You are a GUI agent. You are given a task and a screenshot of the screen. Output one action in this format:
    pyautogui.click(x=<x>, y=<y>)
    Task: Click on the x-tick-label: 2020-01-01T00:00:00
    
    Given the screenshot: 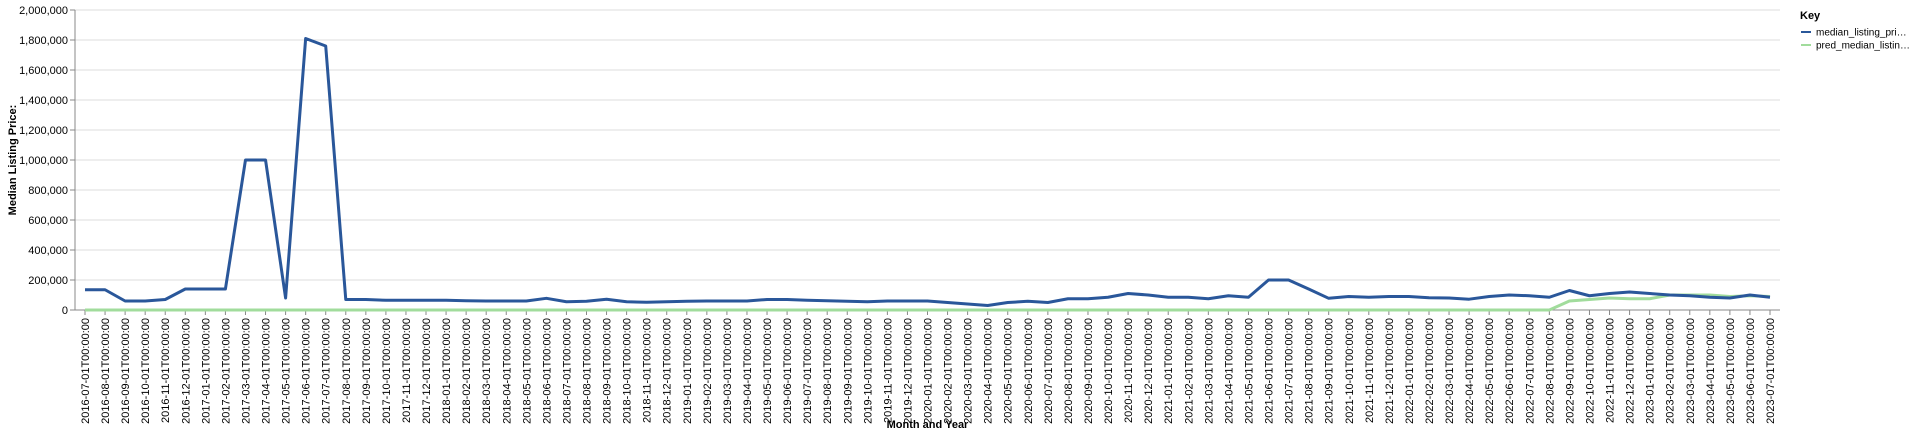 What is the action you would take?
    pyautogui.click(x=929, y=371)
    